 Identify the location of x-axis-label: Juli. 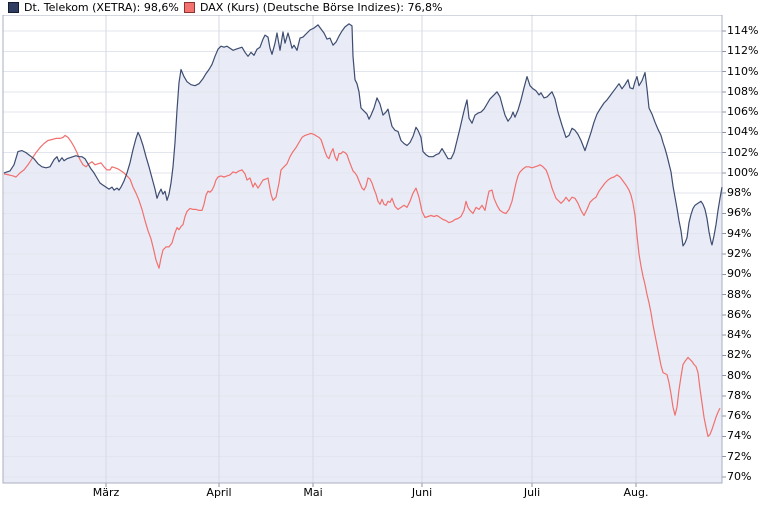
(532, 492).